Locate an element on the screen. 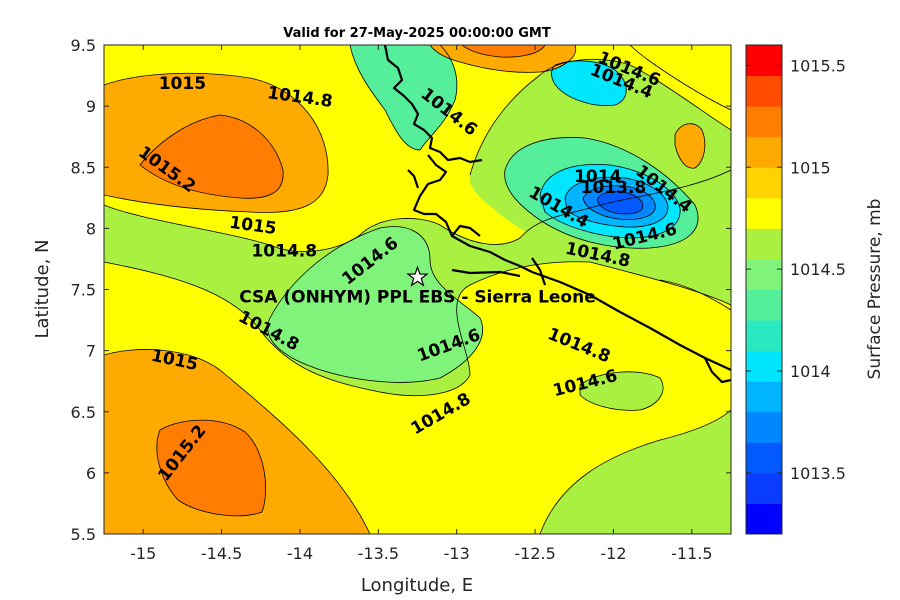 Image resolution: width=900 pixels, height=600 pixels. fill-se-green-area is located at coordinates (635, 472).